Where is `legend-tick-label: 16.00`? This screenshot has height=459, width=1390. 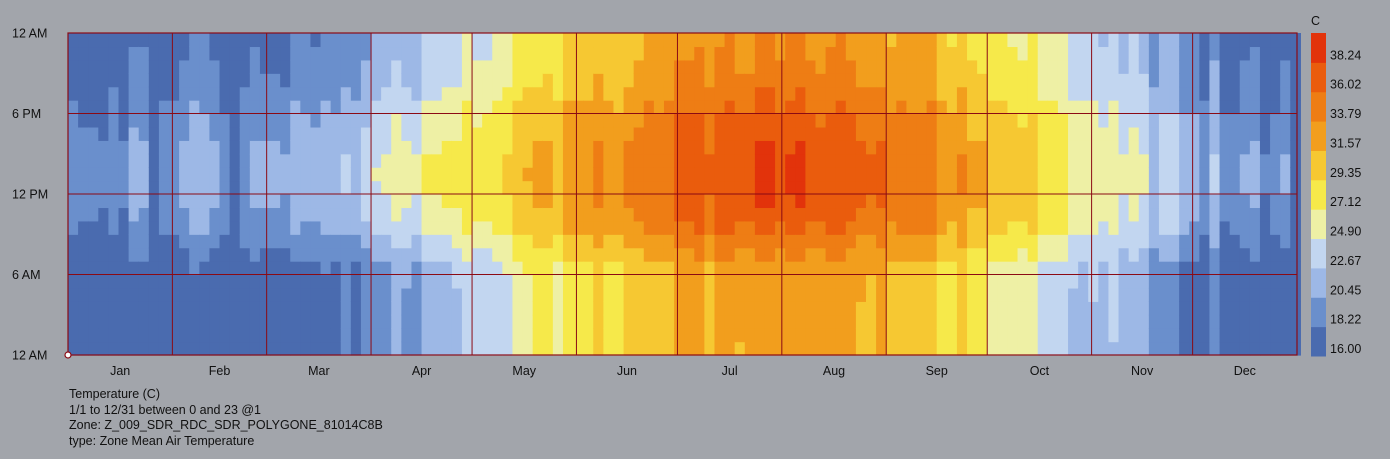
legend-tick-label: 16.00 is located at coordinates (1345, 349).